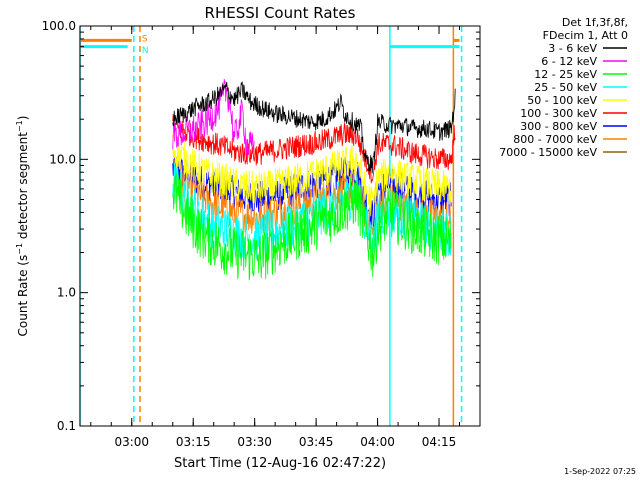 The image size is (640, 480). Describe the element at coordinates (23, 187) in the screenshot. I see `y-axis-label-part: detector segment` at that location.